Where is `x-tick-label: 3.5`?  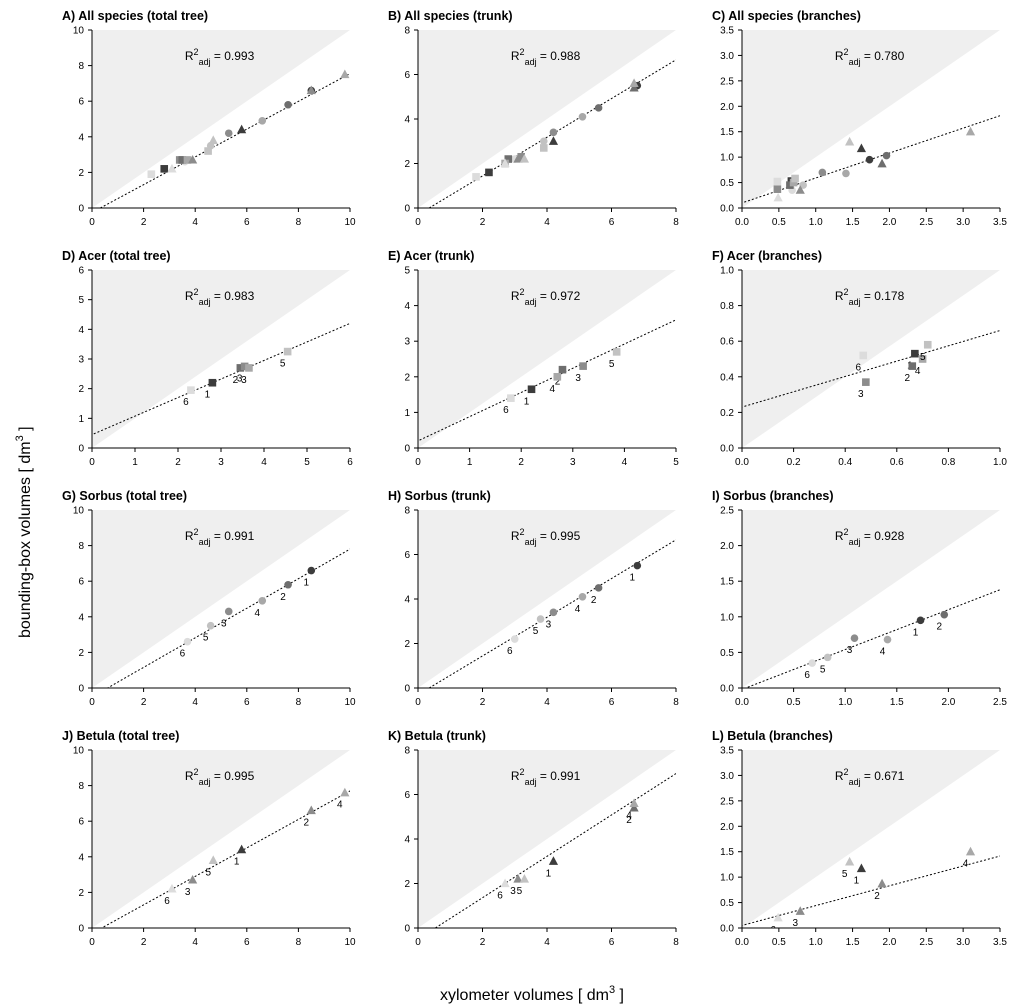 x-tick-label: 3.5 is located at coordinates (1000, 222).